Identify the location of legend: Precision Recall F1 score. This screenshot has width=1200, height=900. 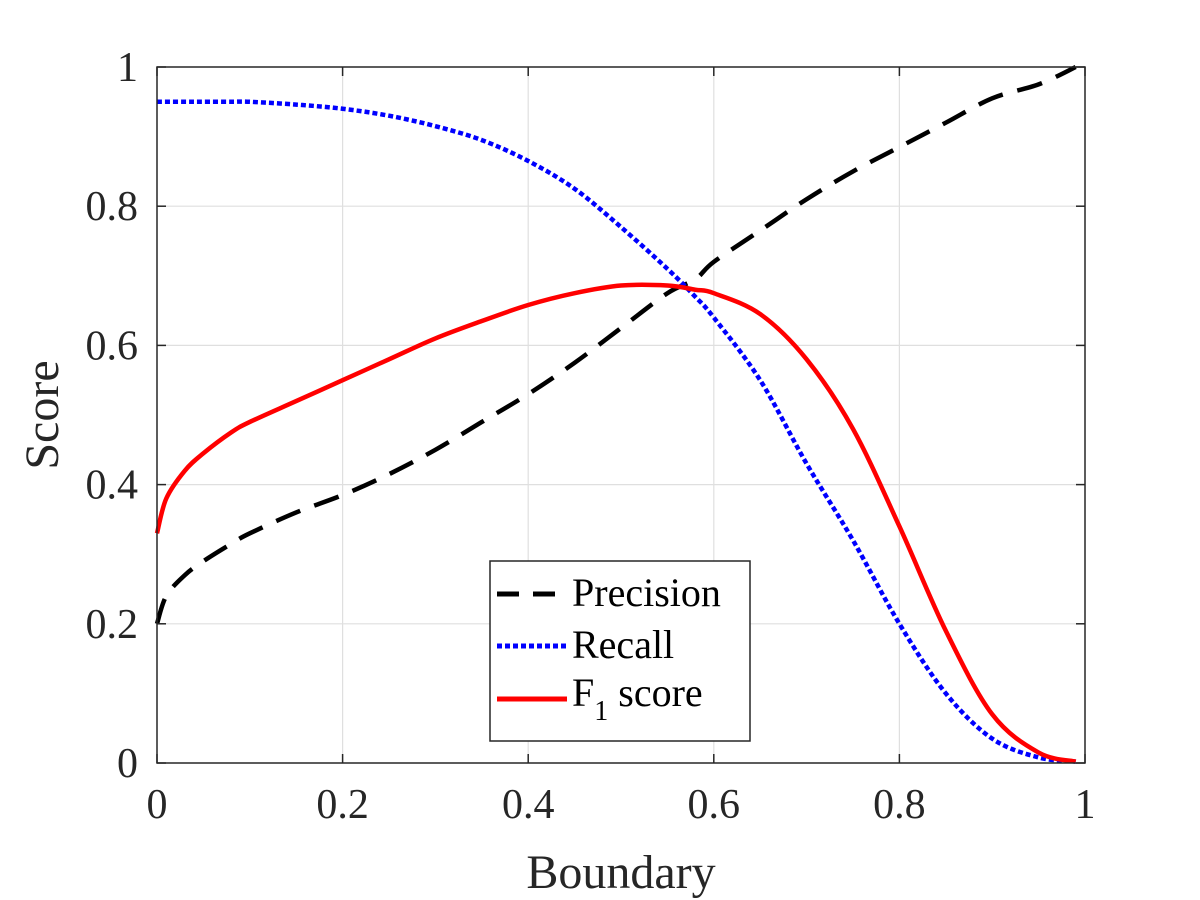
(620, 651).